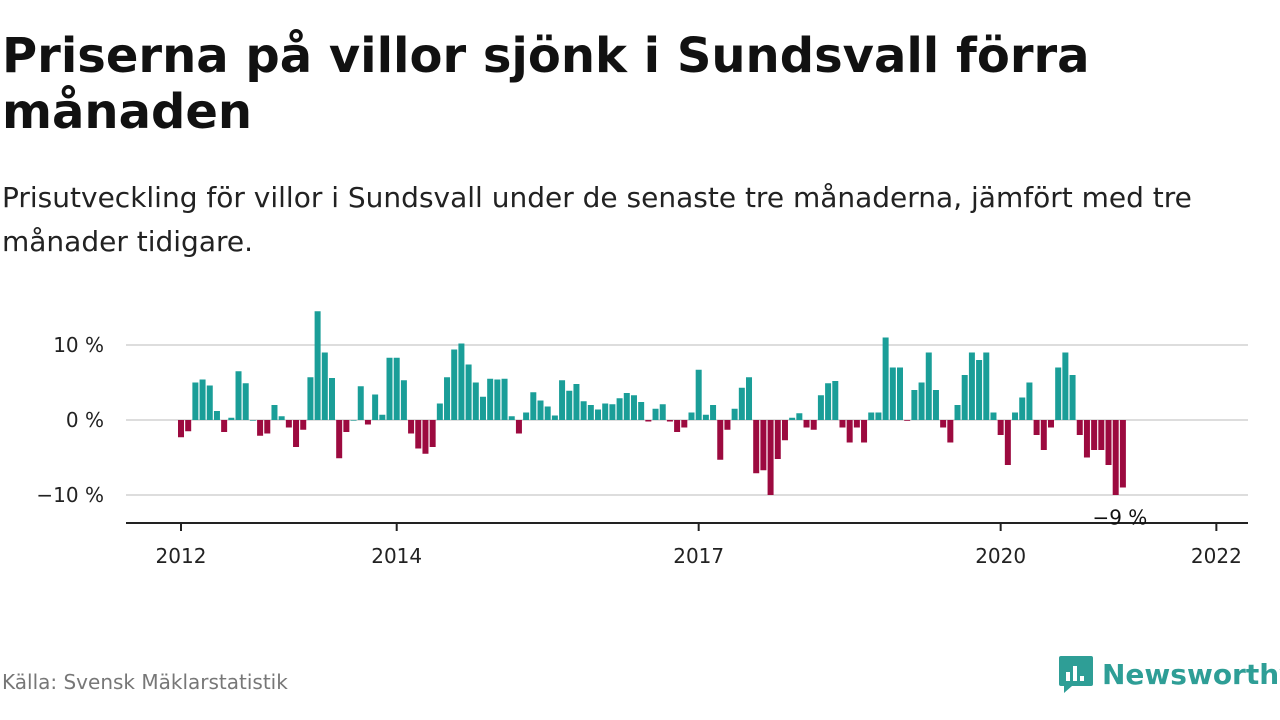 The width and height of the screenshot is (1280, 720). I want to click on brand-name: Newsworthy, so click(1191, 674).